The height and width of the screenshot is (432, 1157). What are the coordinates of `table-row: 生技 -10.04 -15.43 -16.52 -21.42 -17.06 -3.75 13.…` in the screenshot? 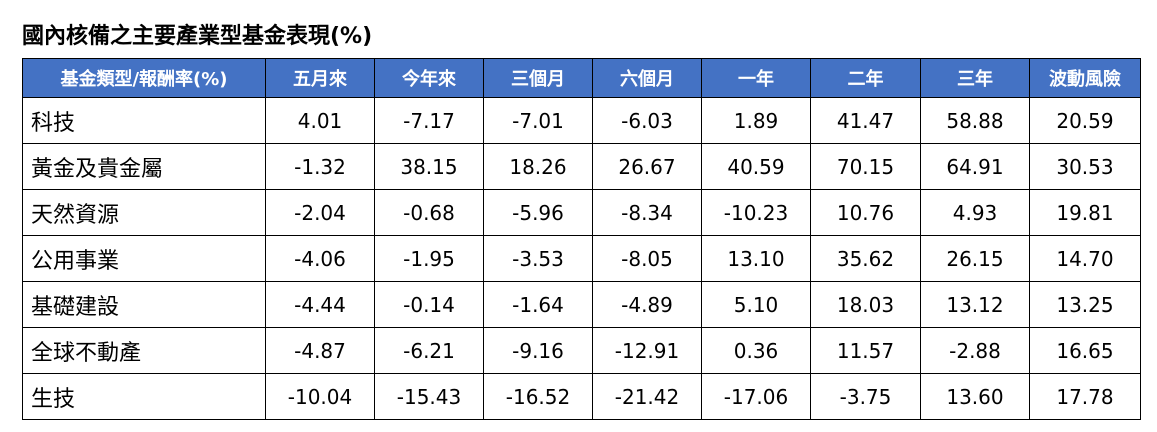 It's located at (581, 396).